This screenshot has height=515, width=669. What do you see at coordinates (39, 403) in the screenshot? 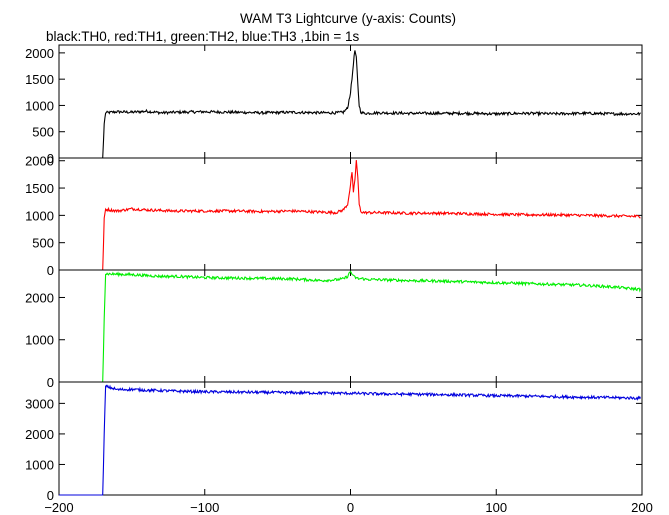
I see `panel-4-ytick-label: 3000` at bounding box center [39, 403].